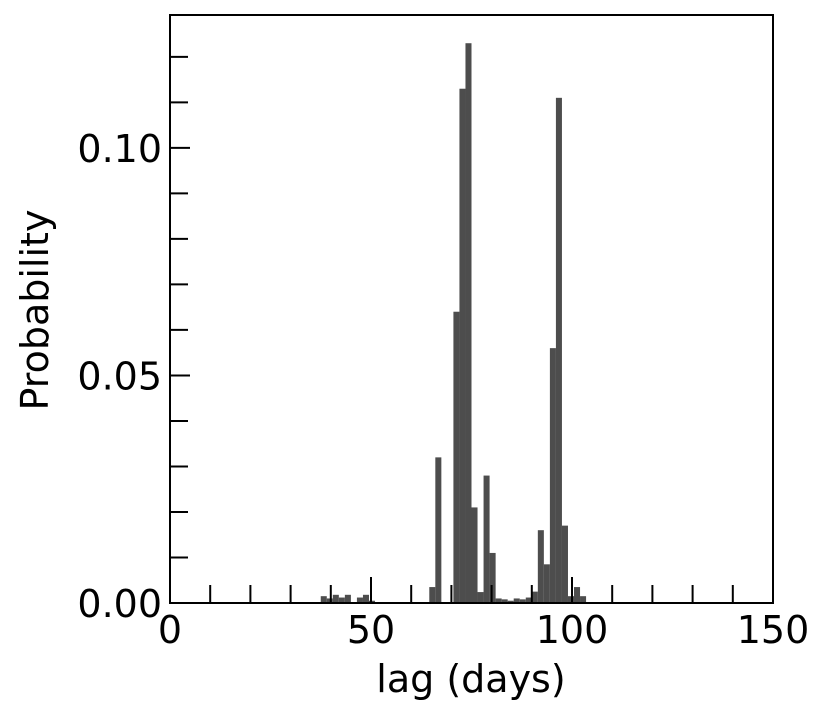 The height and width of the screenshot is (722, 830). What do you see at coordinates (119, 604) in the screenshot?
I see `y-tick-label: 0.00` at bounding box center [119, 604].